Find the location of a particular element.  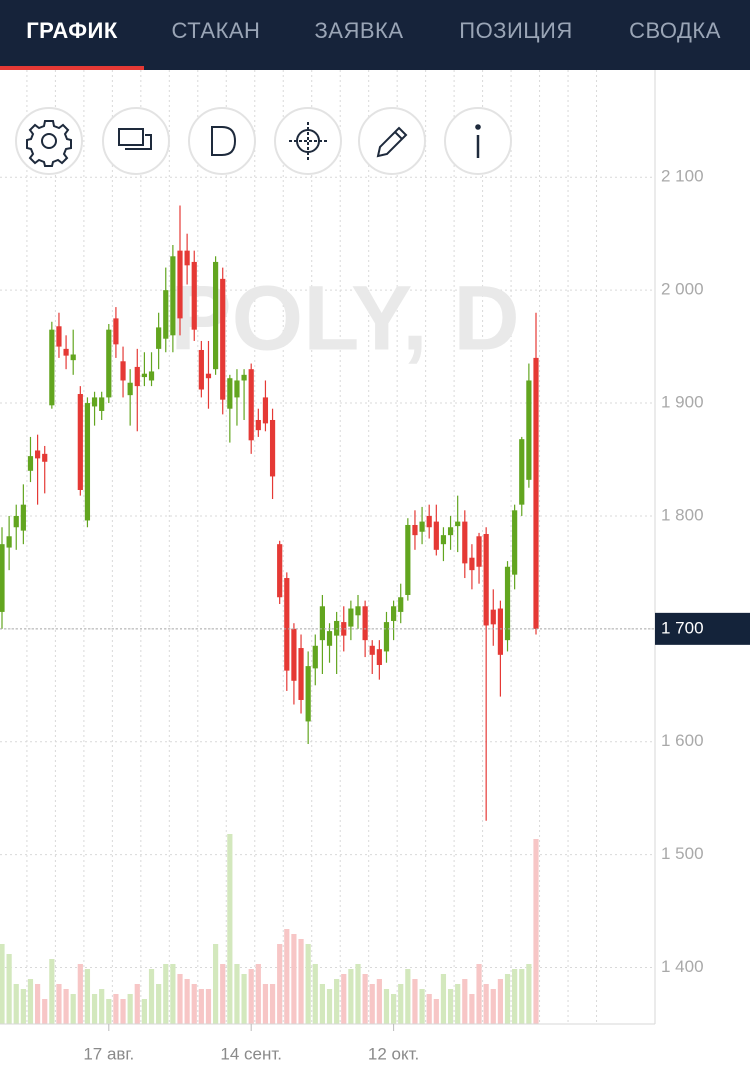

y-tick-label: 1 600 is located at coordinates (682, 740).